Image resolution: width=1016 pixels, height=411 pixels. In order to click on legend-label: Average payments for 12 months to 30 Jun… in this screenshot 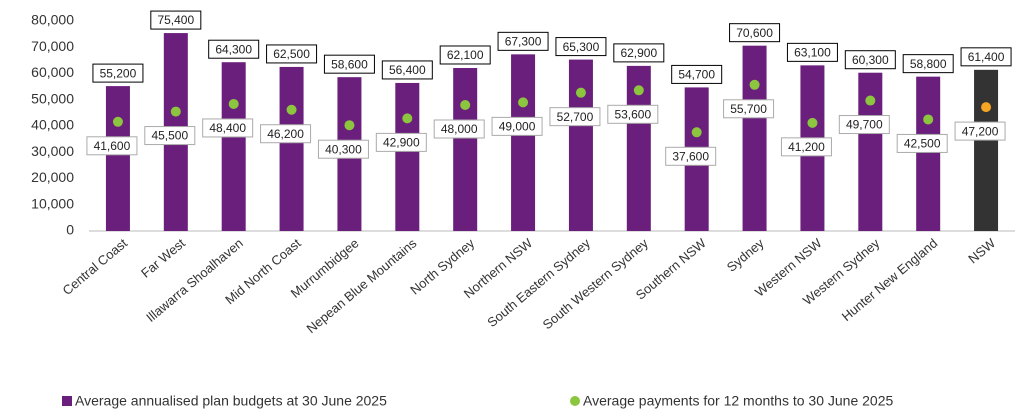, I will do `click(738, 401)`.